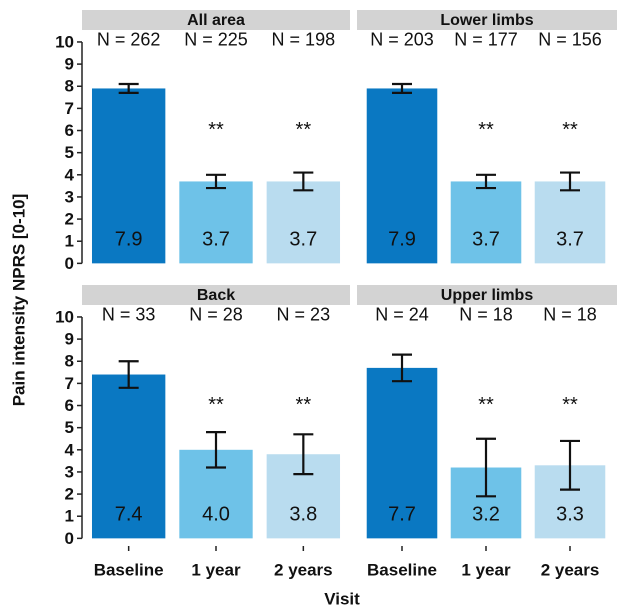  What do you see at coordinates (402, 514) in the screenshot?
I see `value-label: 7.7` at bounding box center [402, 514].